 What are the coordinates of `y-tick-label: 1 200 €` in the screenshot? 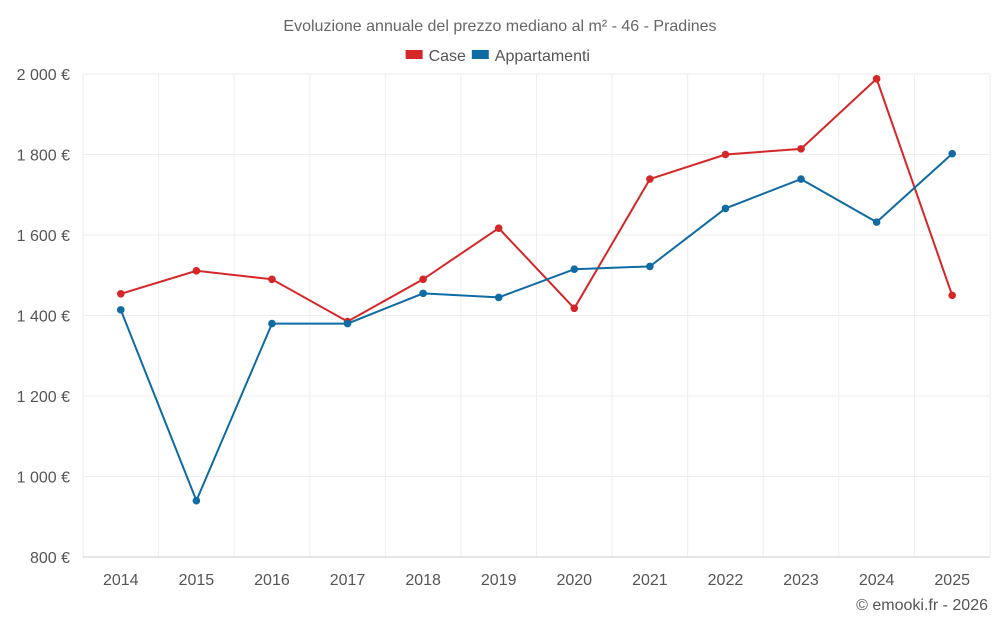 It's located at (43, 397).